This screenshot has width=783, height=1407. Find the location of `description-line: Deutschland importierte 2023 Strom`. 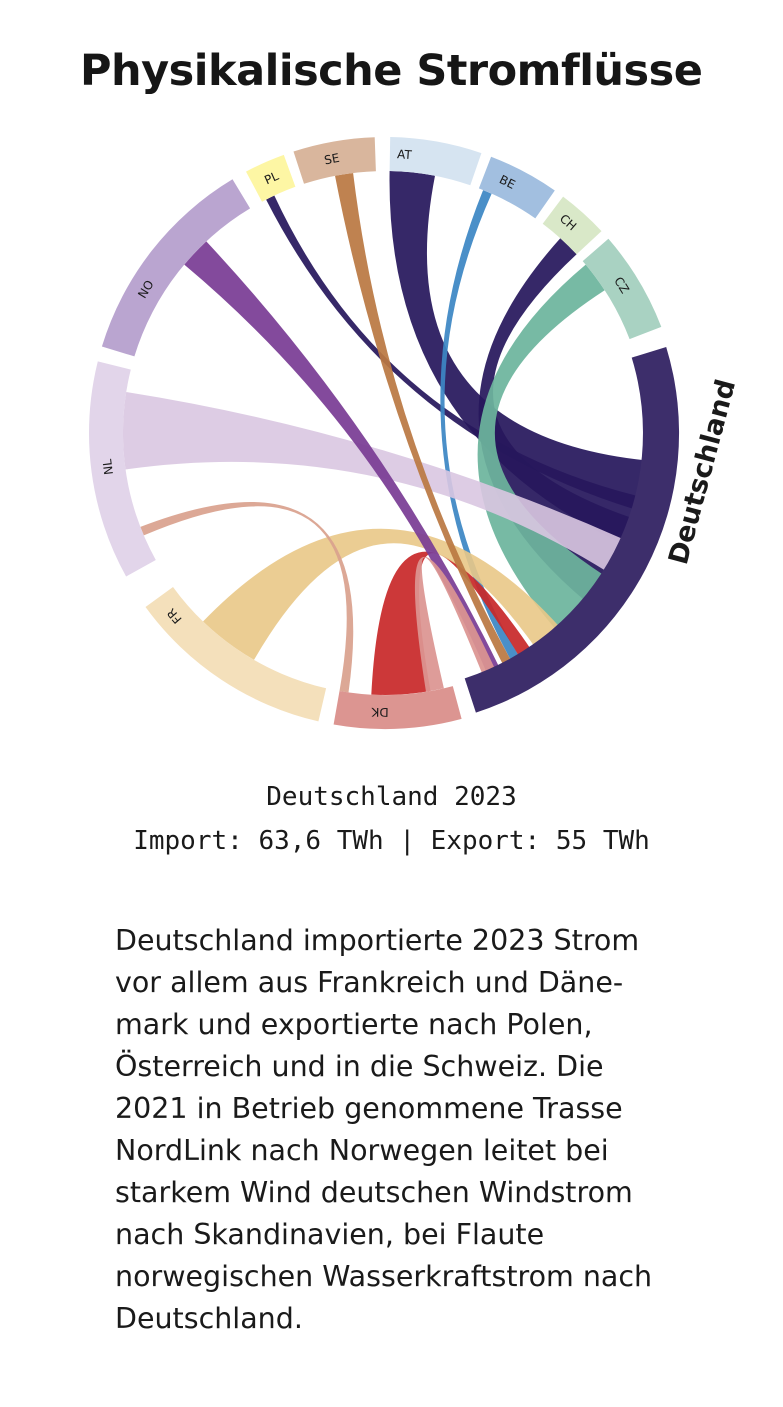

description-line: Deutschland importierte 2023 Strom is located at coordinates (377, 940).